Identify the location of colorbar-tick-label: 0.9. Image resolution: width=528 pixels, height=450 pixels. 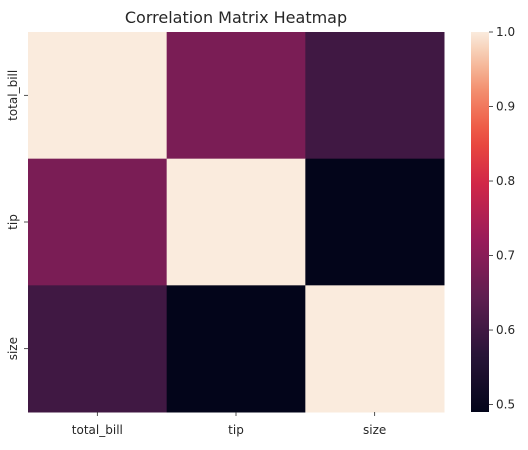
(505, 107).